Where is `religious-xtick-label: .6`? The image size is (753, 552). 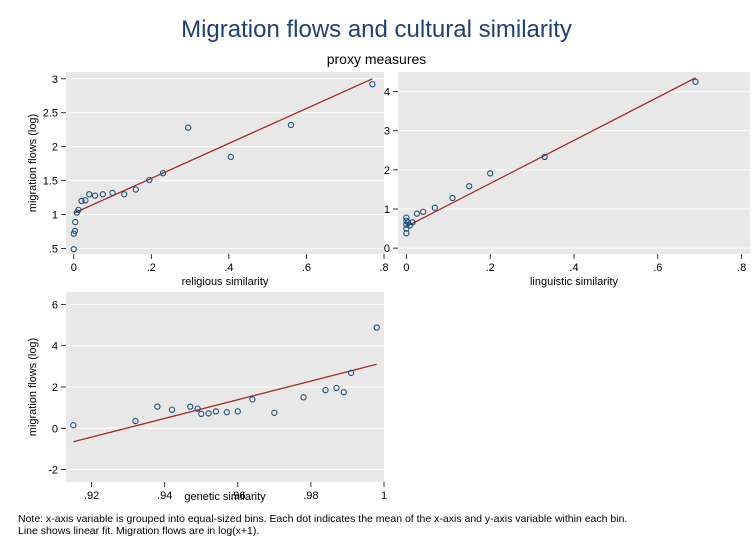
religious-xtick-label: .6 is located at coordinates (306, 268).